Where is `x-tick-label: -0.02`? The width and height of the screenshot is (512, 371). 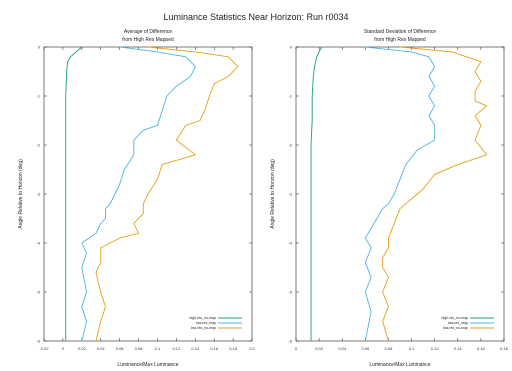 x-tick-label: -0.02 is located at coordinates (44, 348).